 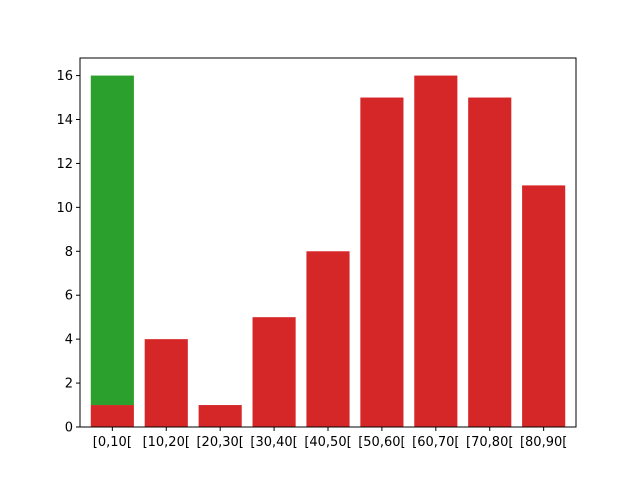 What do you see at coordinates (64, 76) in the screenshot?
I see `y-tick-label: 16` at bounding box center [64, 76].